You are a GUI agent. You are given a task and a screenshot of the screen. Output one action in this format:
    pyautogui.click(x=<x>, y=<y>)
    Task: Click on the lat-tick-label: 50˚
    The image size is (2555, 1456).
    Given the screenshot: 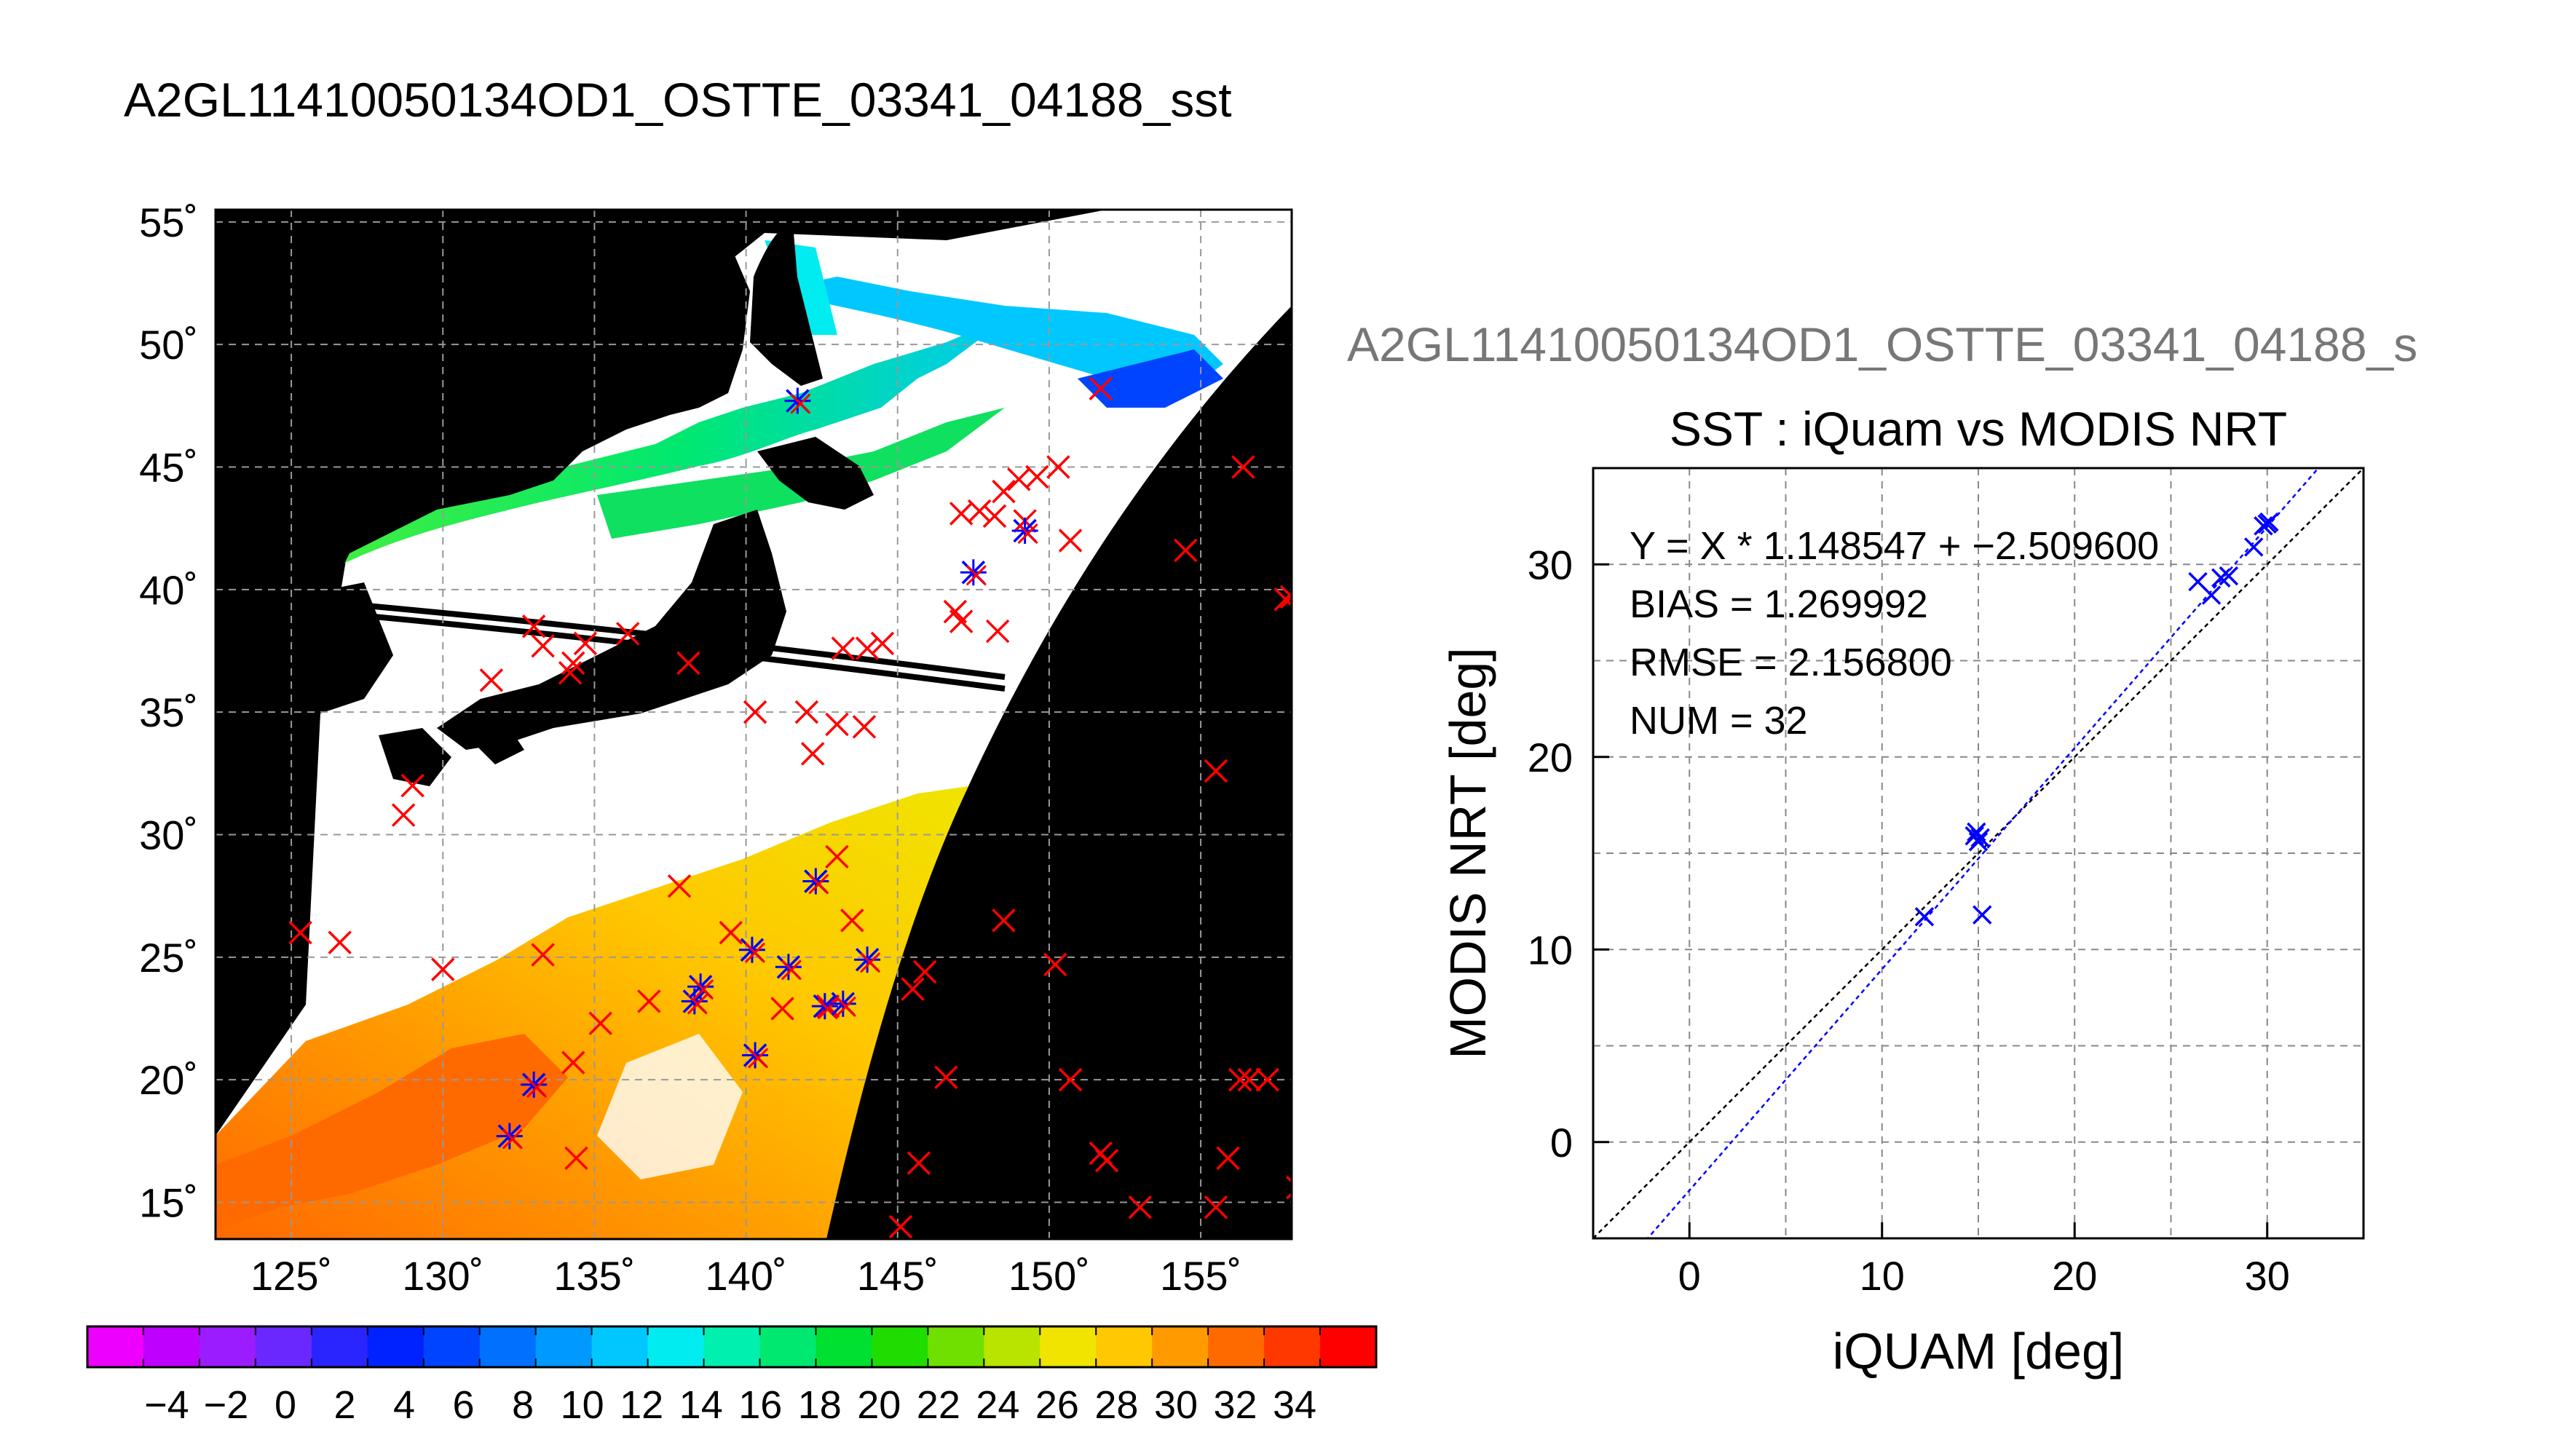 What is the action you would take?
    pyautogui.click(x=168, y=345)
    